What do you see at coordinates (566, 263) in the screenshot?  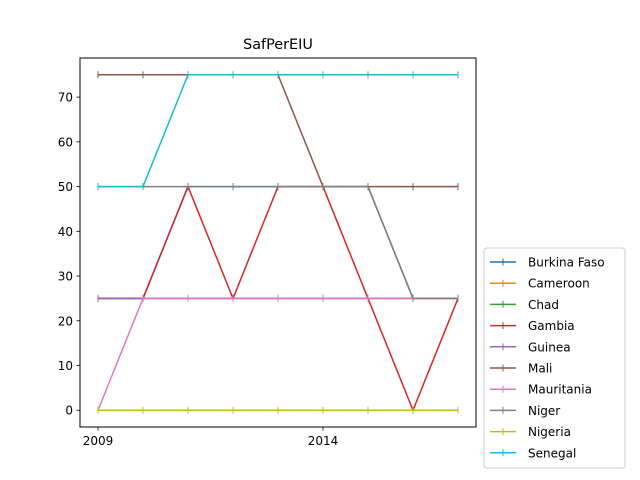 I see `legend-label: Burkina Faso` at bounding box center [566, 263].